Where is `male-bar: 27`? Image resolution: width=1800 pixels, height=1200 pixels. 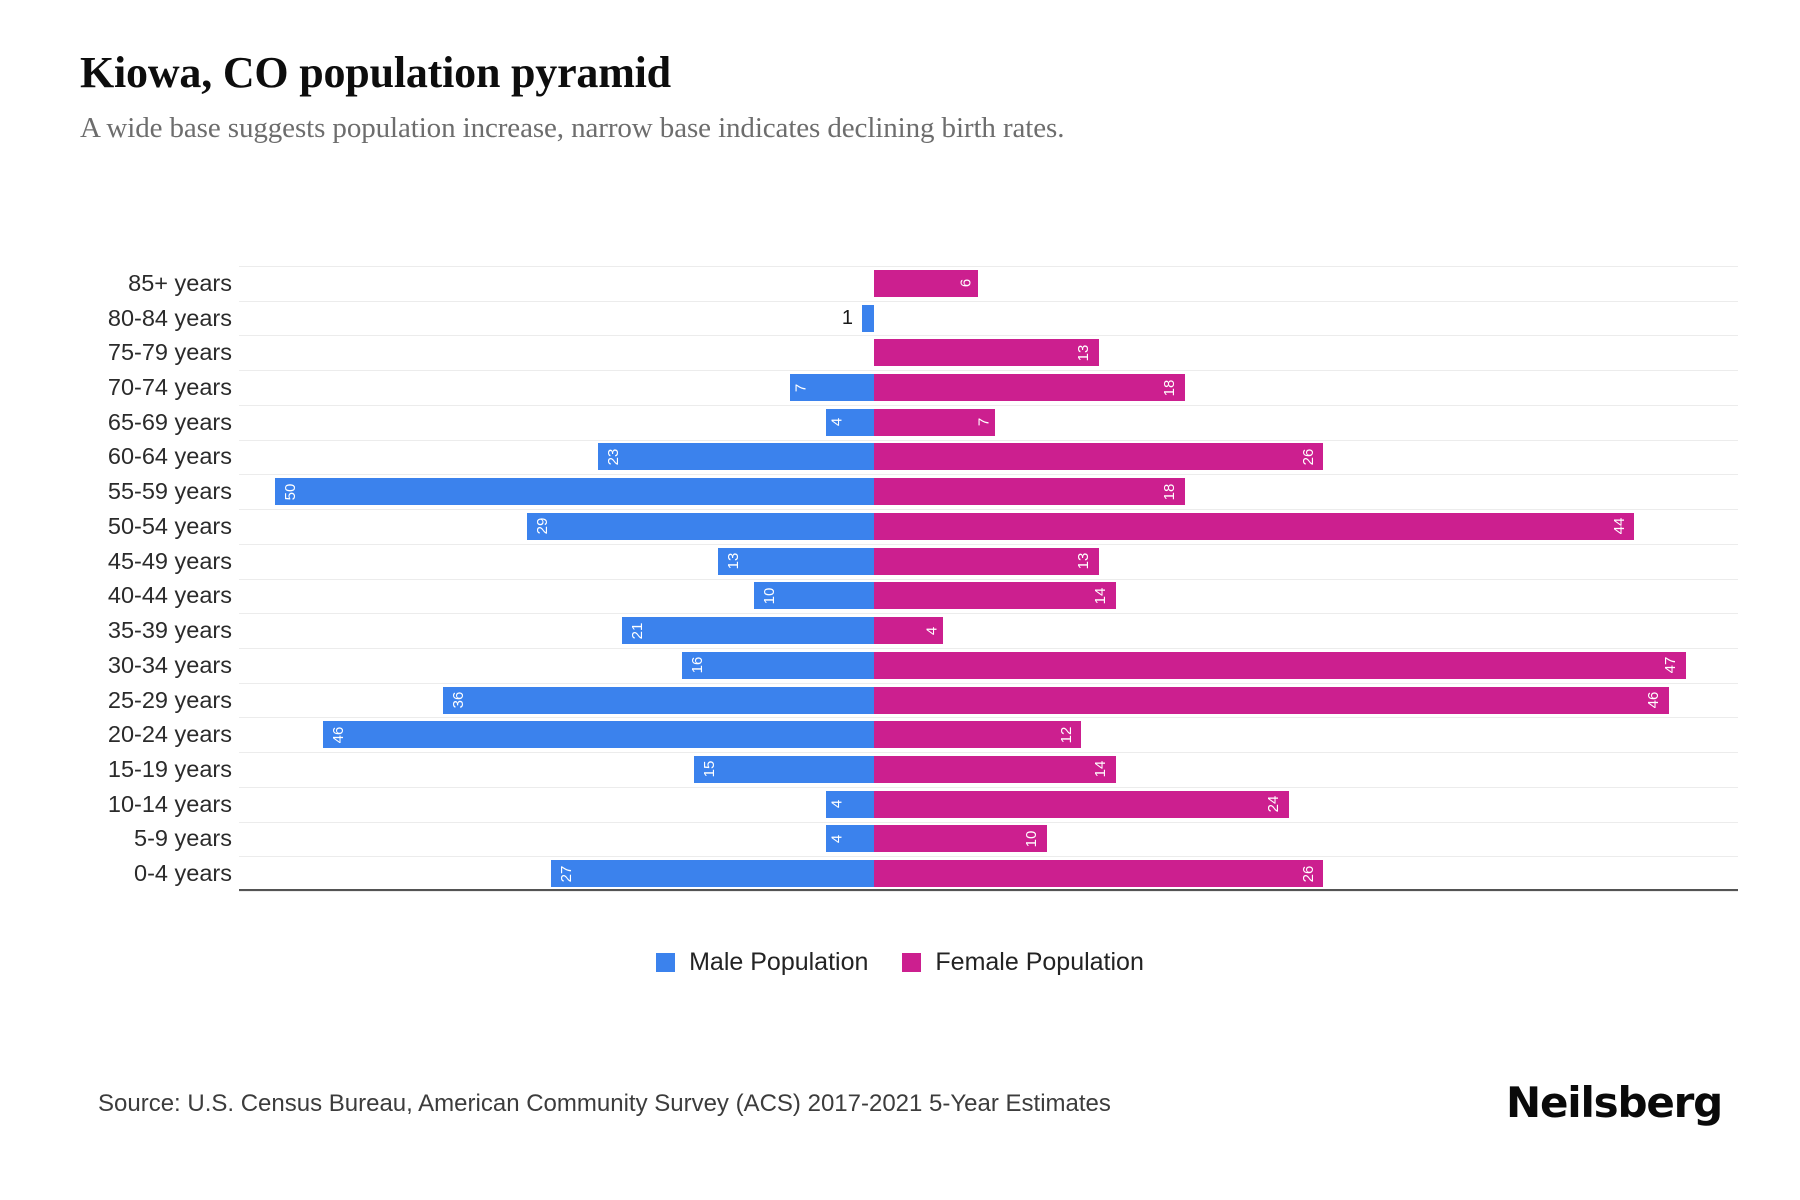
male-bar: 27 is located at coordinates (712, 874).